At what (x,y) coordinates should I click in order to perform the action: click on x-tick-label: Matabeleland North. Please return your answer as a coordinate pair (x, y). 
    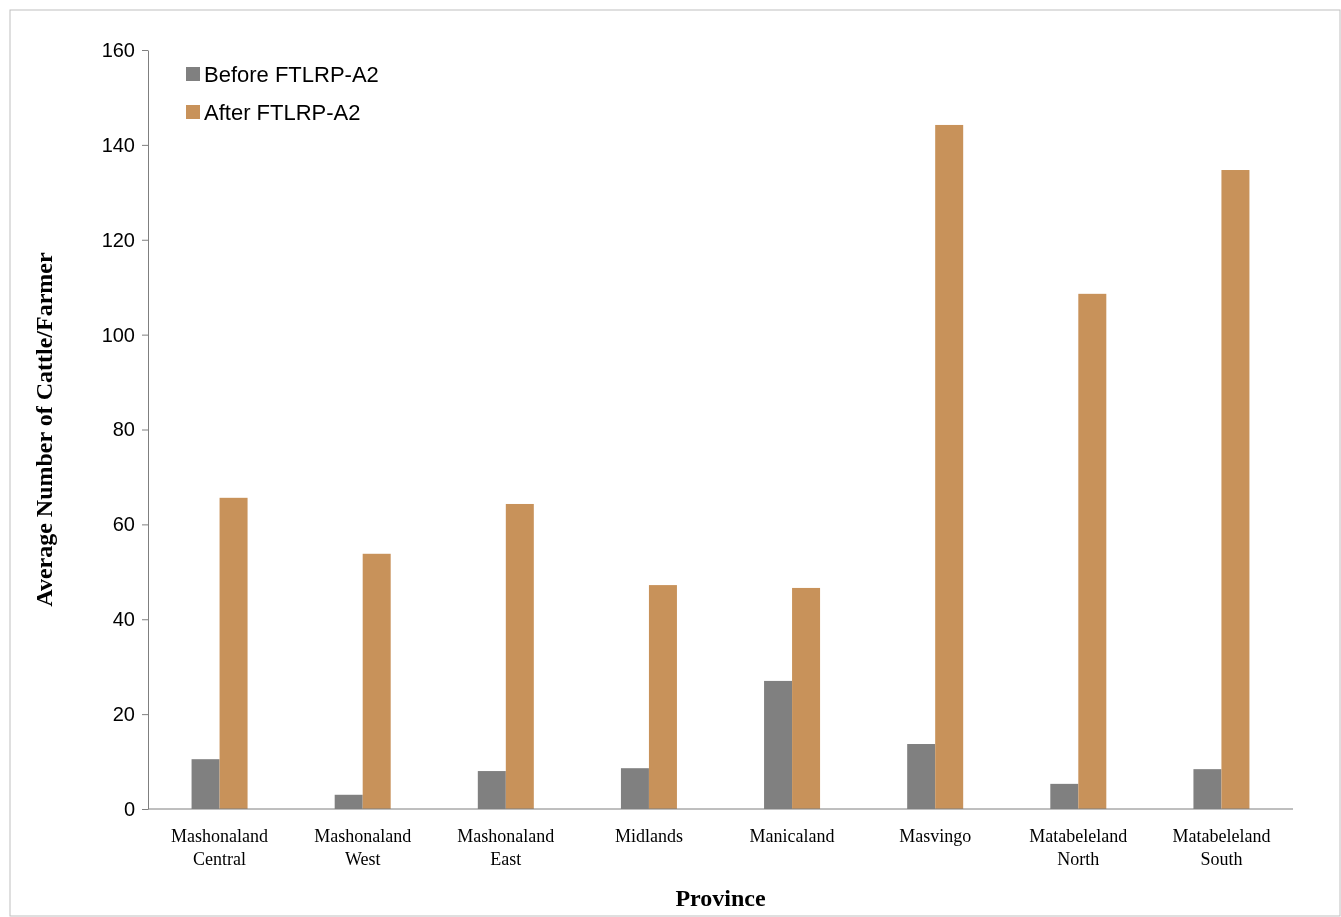
    Looking at the image, I should click on (1078, 847).